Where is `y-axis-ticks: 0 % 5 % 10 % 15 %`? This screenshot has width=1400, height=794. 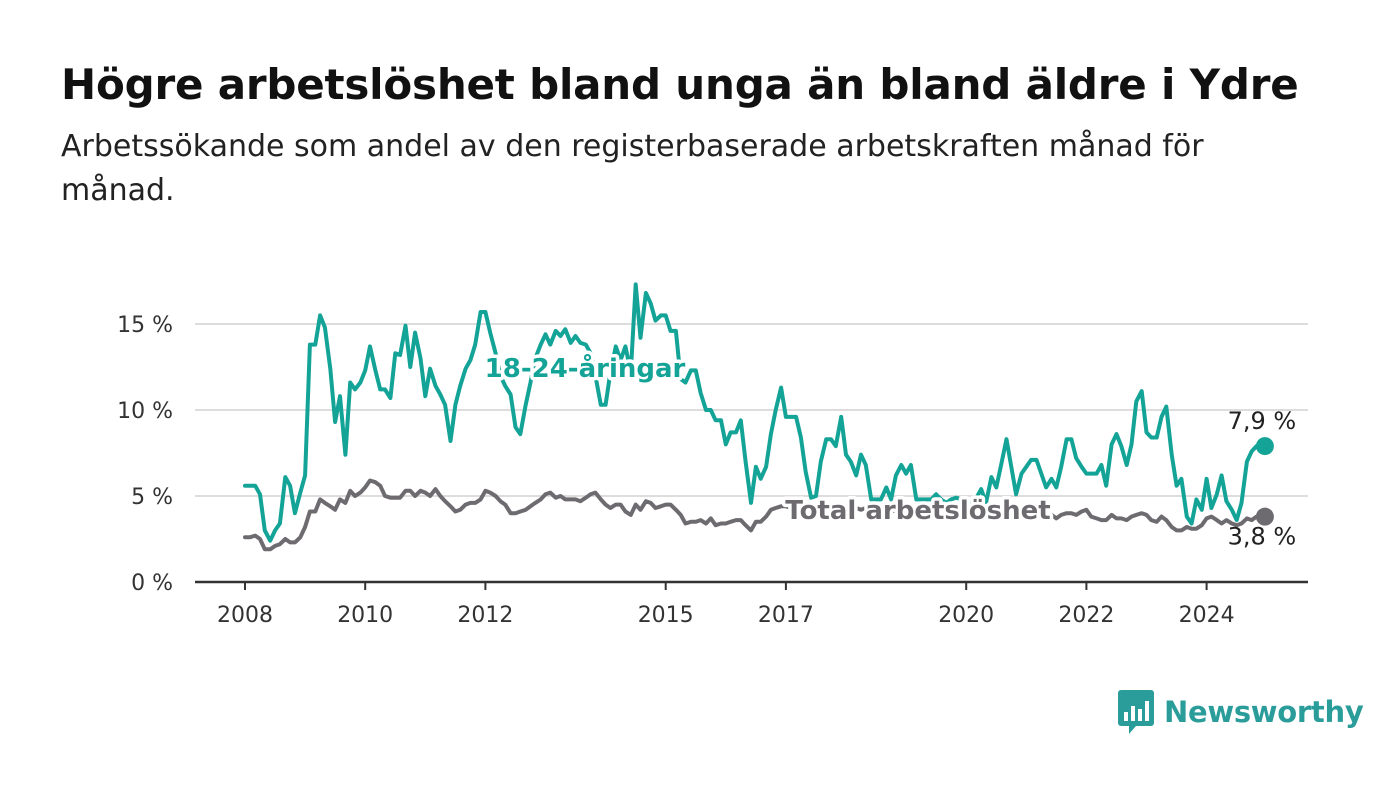
y-axis-ticks: 0 % 5 % 10 % 15 % is located at coordinates (145, 454).